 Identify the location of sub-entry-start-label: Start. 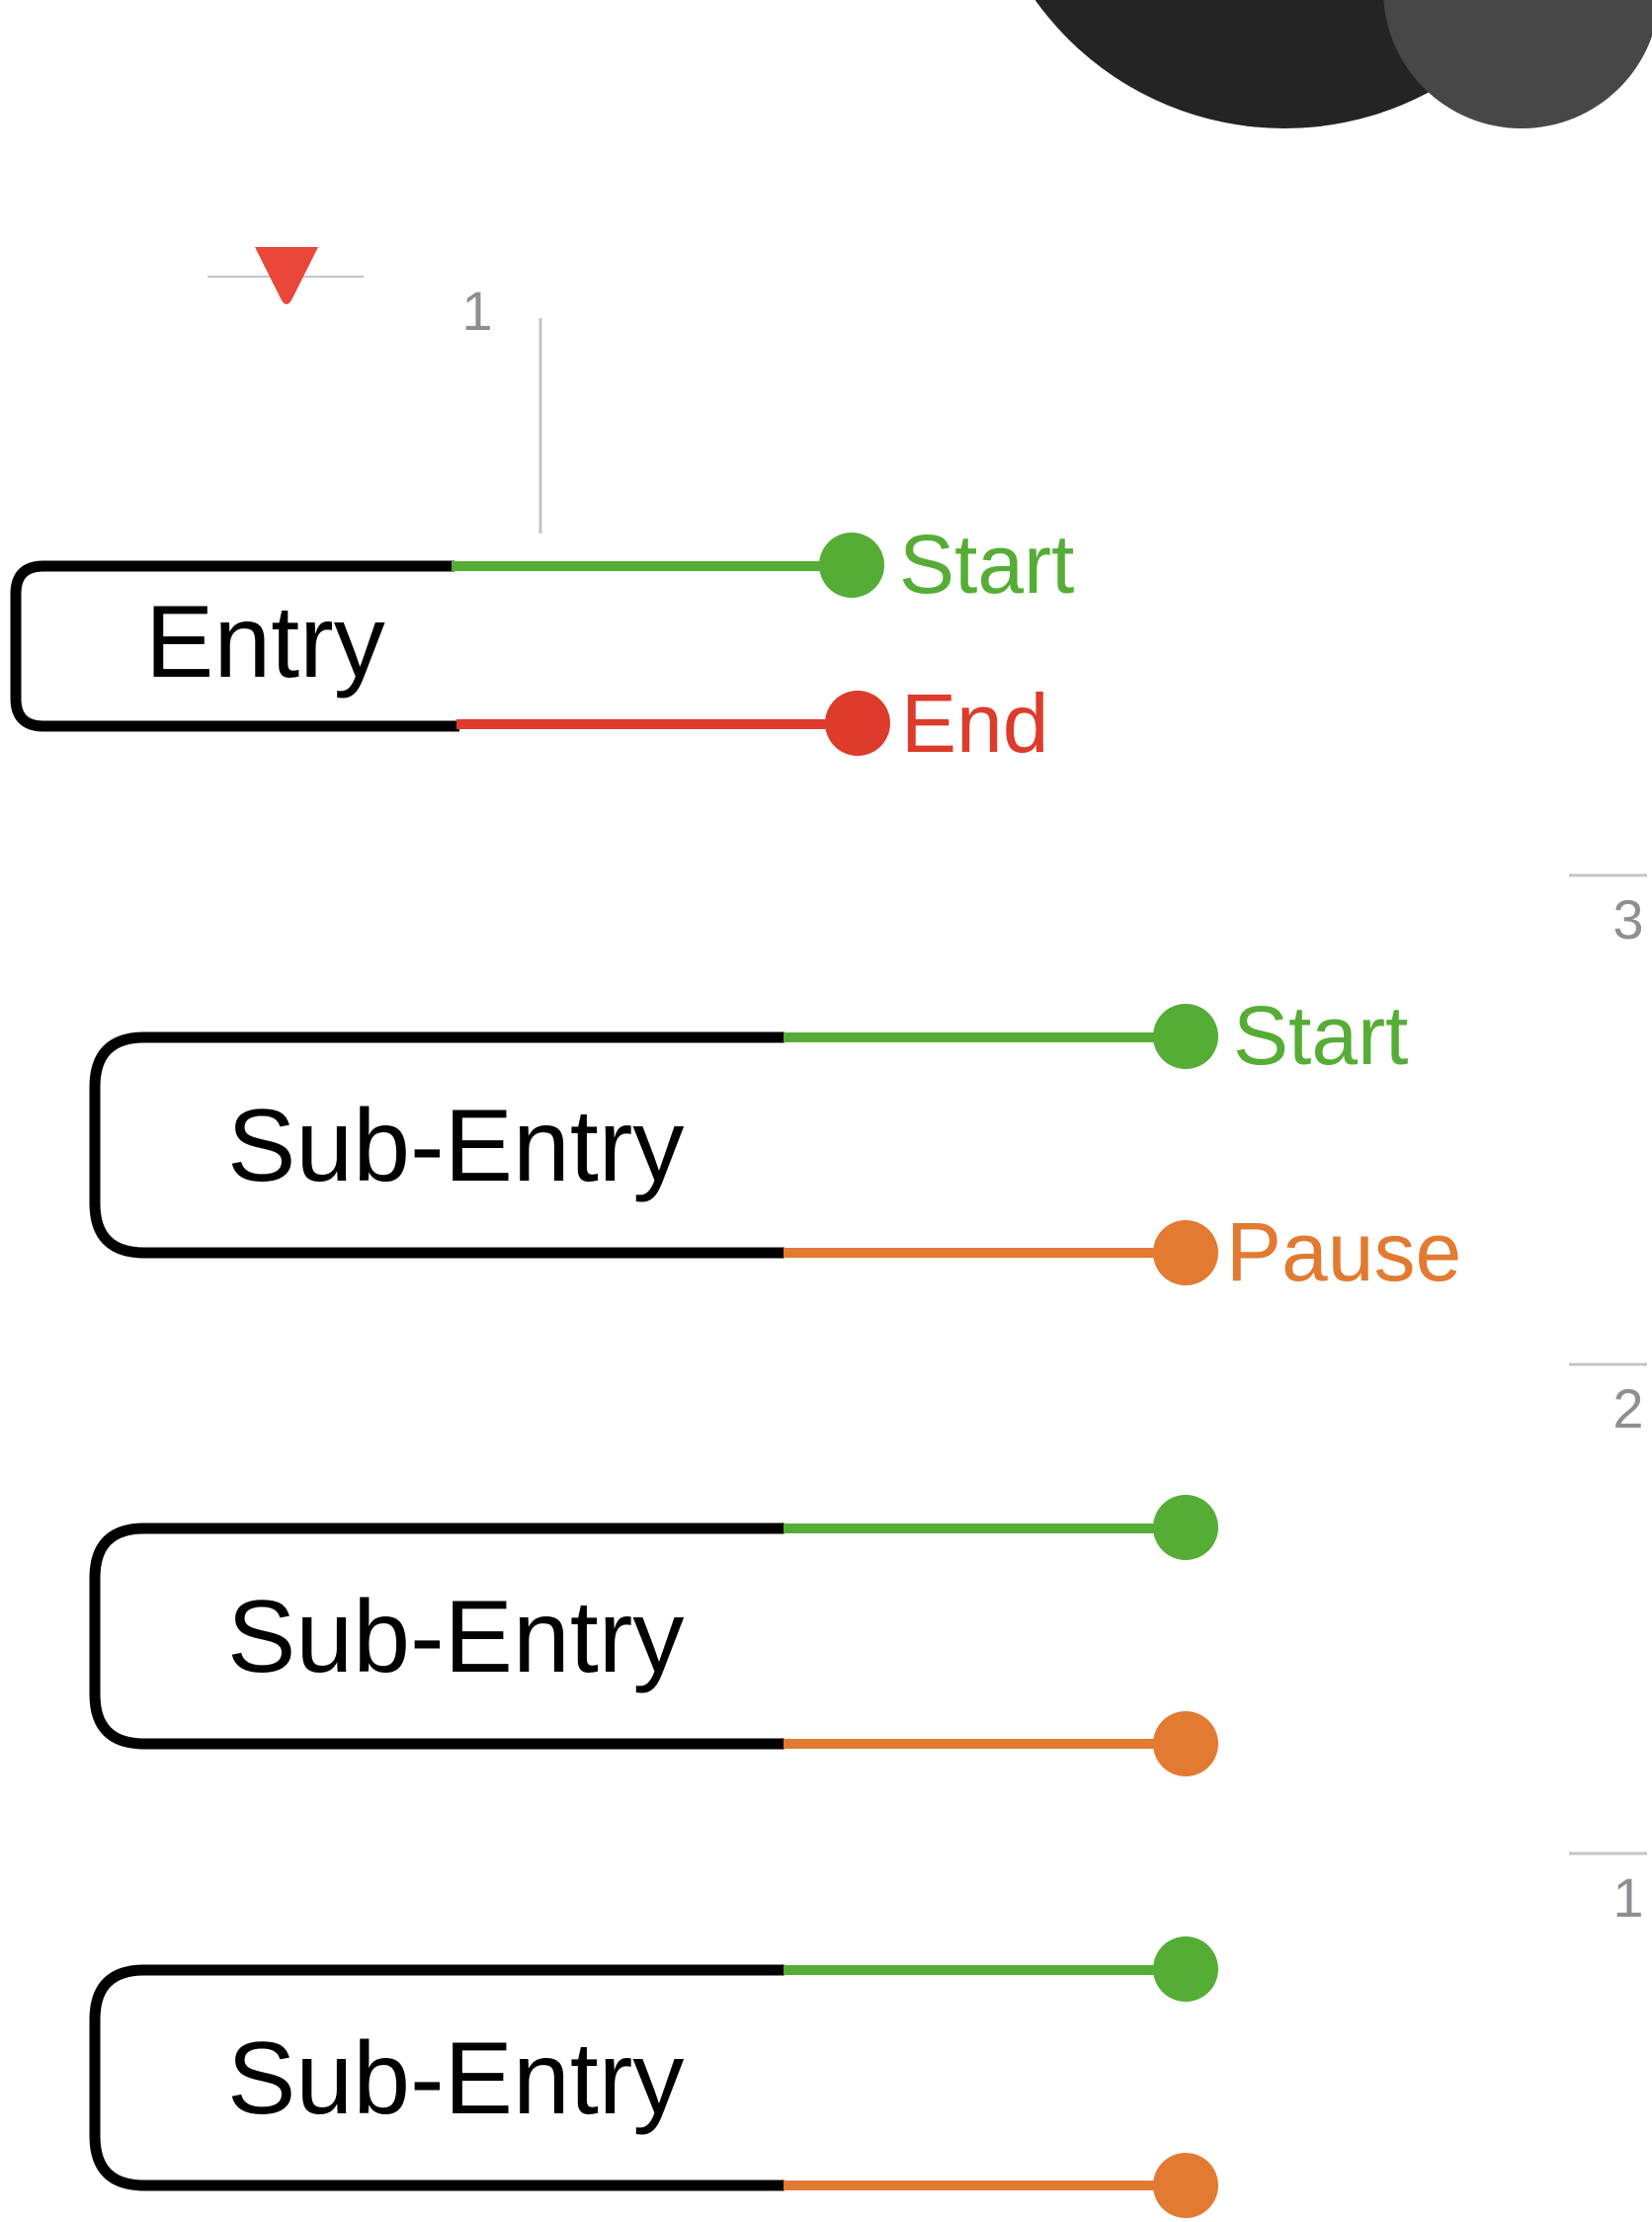
(1320, 1035).